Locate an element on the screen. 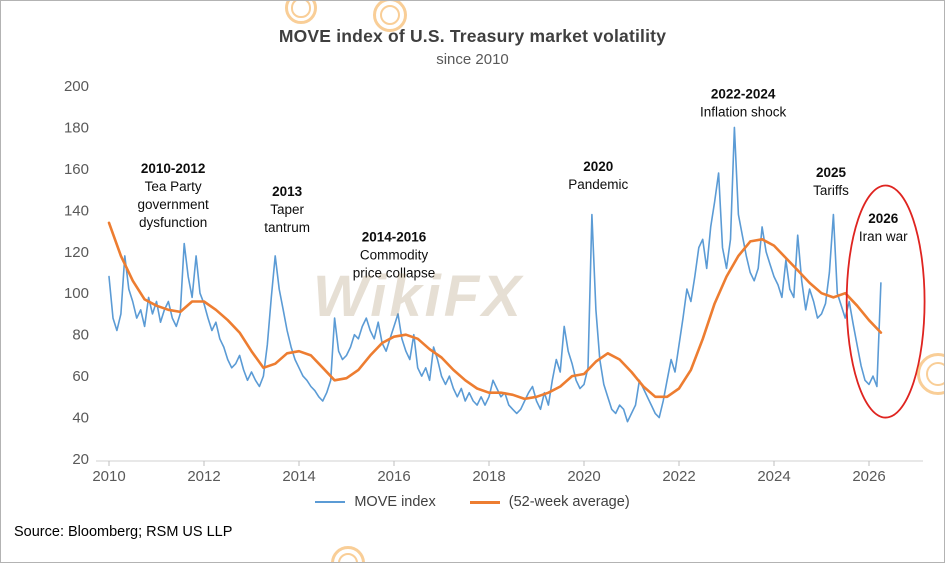 The image size is (945, 563). y-axis-tick-label: 120 is located at coordinates (76, 252).